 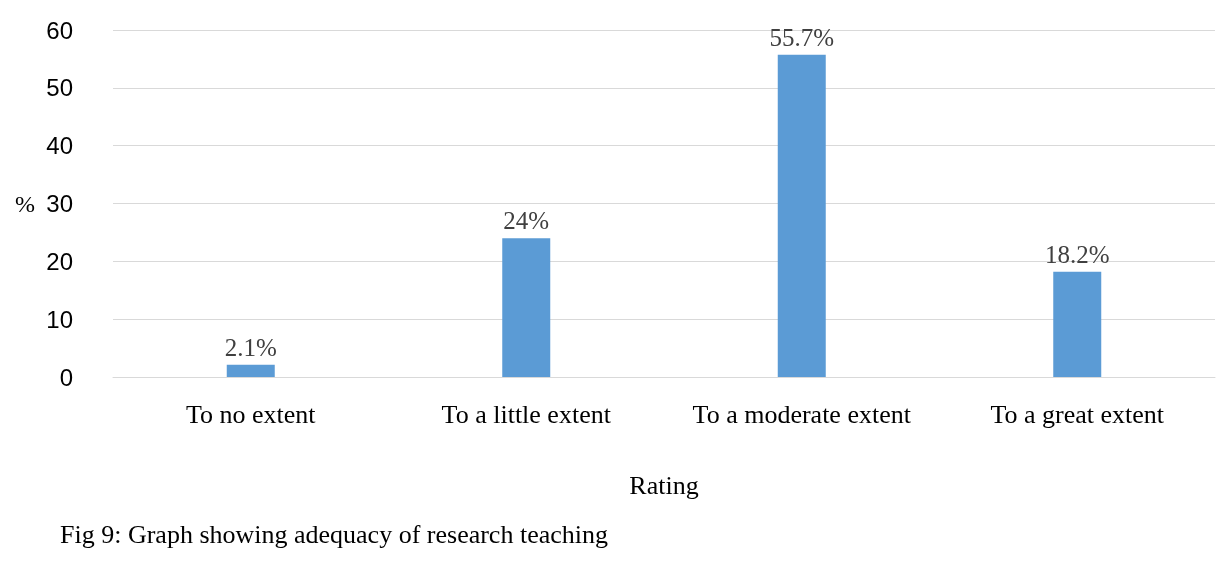 I want to click on y-tick-label: 20, so click(x=59, y=261).